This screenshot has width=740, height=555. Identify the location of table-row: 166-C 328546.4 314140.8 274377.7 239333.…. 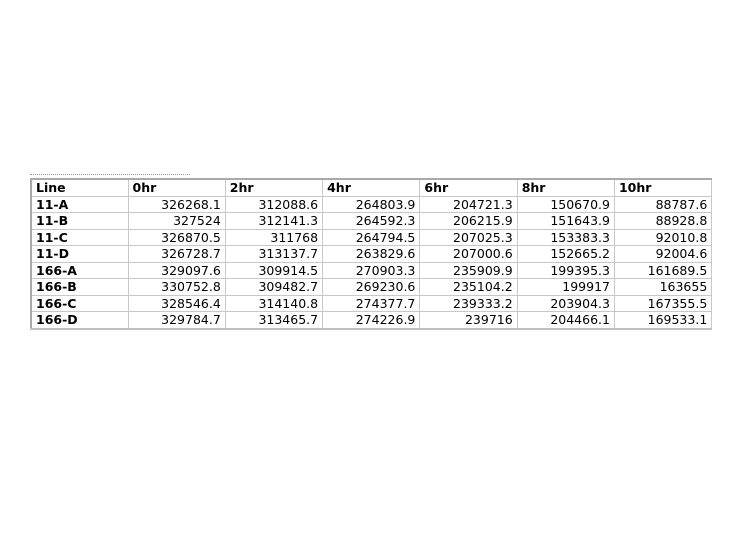
(371, 303).